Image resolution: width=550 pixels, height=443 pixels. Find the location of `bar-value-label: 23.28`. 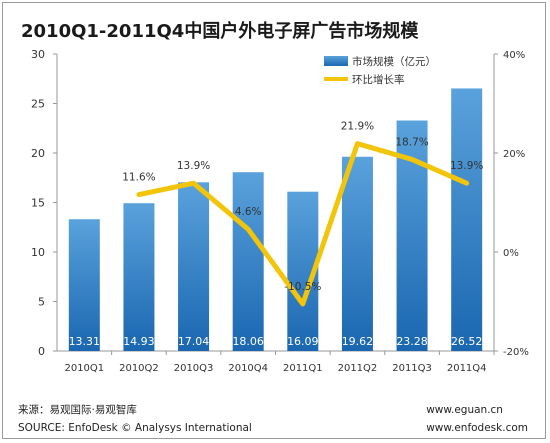

bar-value-label: 23.28 is located at coordinates (412, 341).